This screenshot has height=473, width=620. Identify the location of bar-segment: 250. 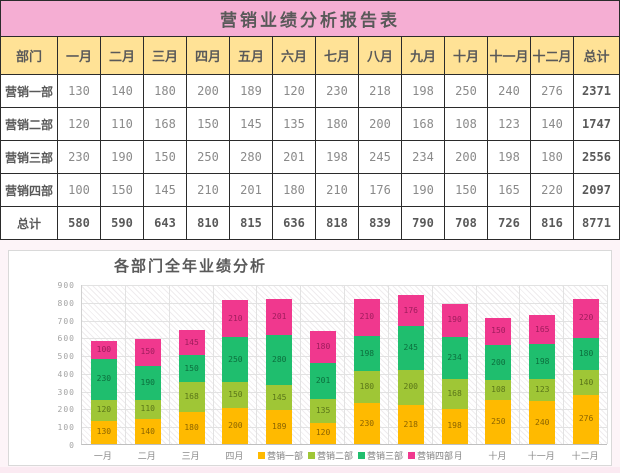
(498, 421).